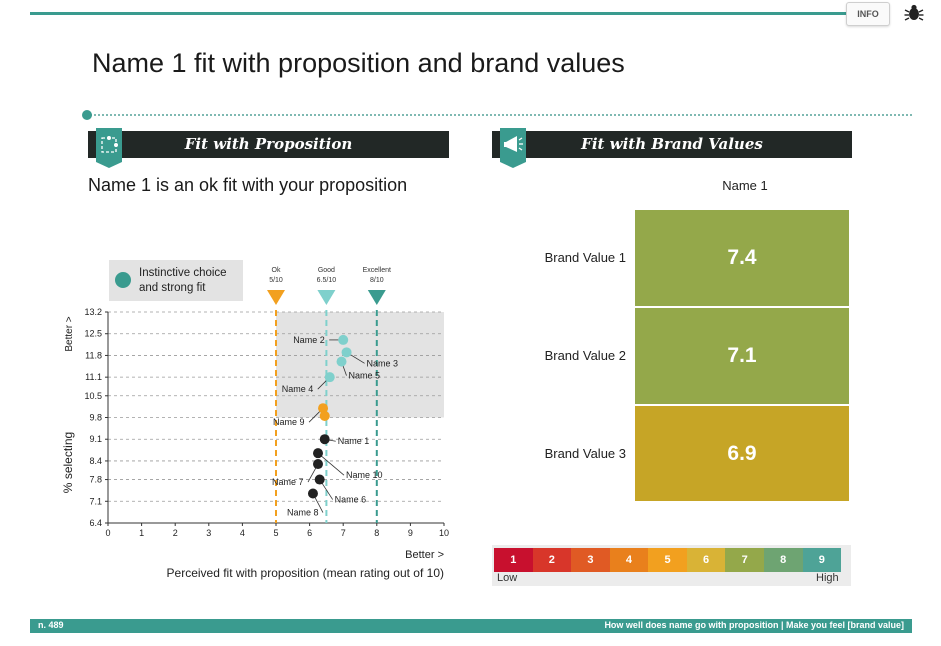 This screenshot has height=646, width=941. Describe the element at coordinates (914, 13) in the screenshot. I see `bug-icon` at that location.